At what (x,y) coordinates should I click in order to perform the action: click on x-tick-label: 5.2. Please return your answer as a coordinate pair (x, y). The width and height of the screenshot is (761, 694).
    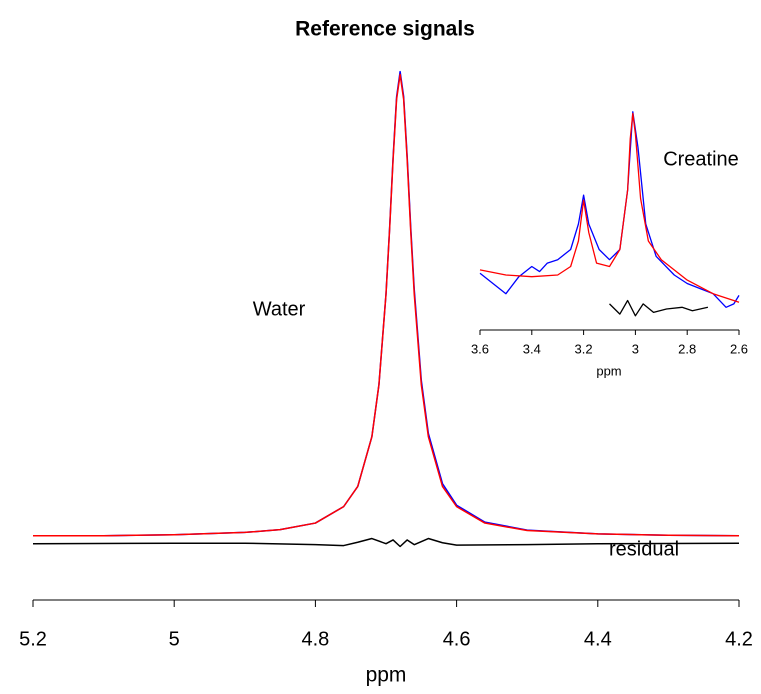
    Looking at the image, I should click on (33, 639).